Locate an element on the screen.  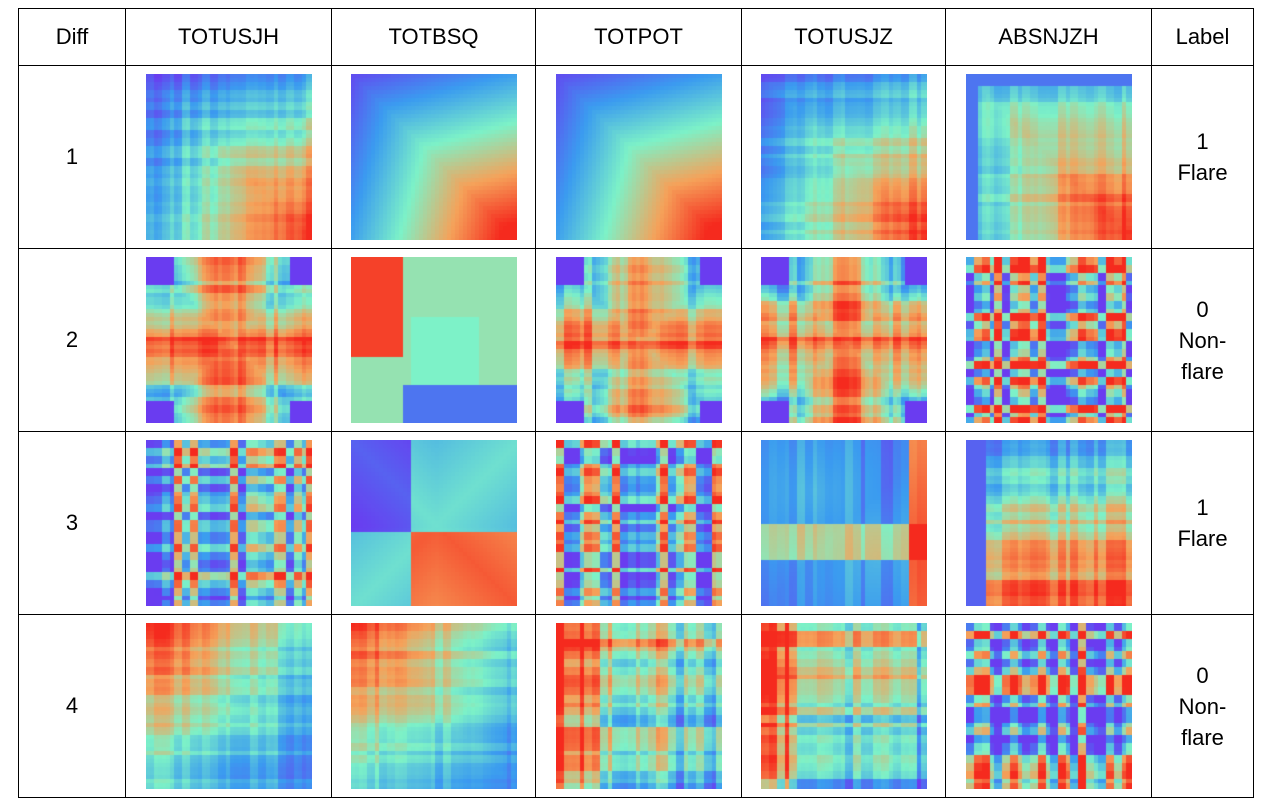
header-totbsq: TOTBSQ is located at coordinates (433, 37).